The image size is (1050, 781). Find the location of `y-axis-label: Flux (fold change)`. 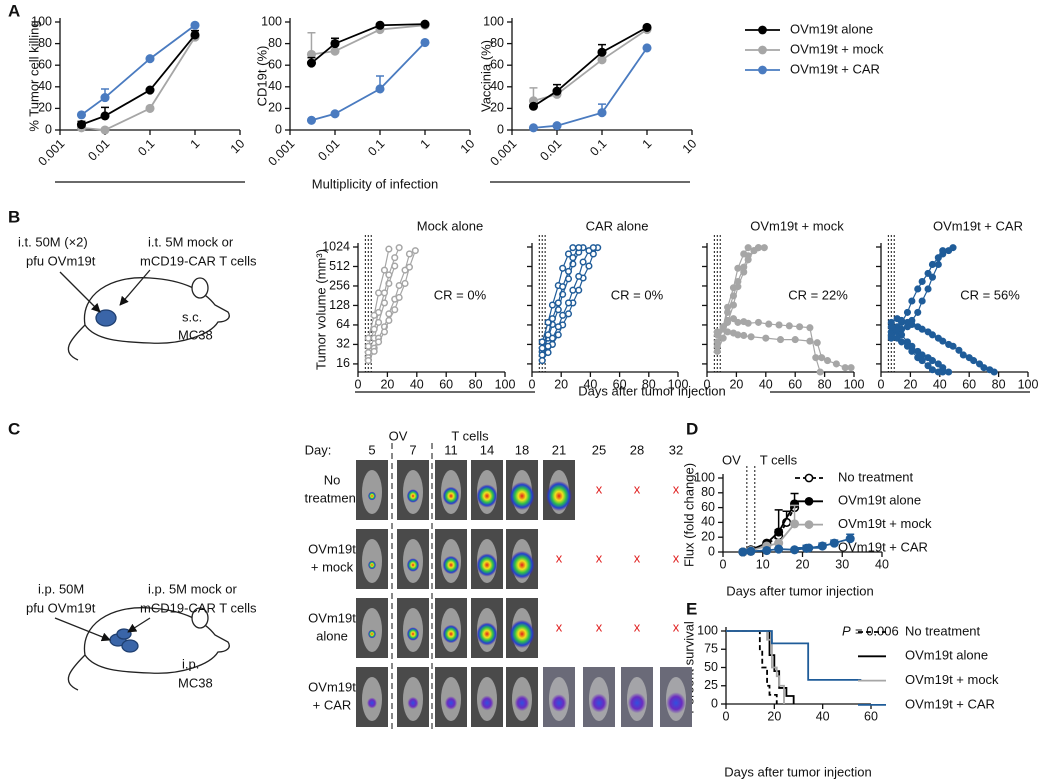

y-axis-label: Flux (fold change) is located at coordinates (688, 515).